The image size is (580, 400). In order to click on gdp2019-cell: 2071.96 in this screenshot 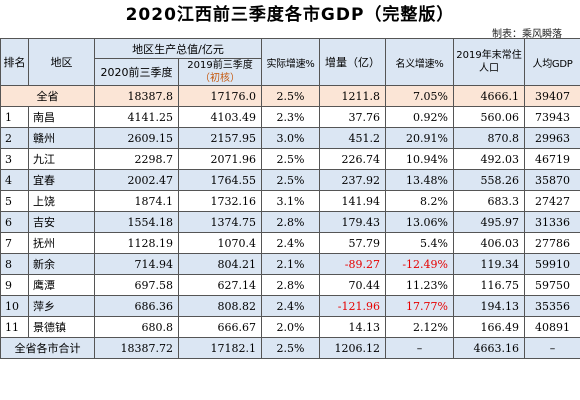, I will do `click(220, 159)`.